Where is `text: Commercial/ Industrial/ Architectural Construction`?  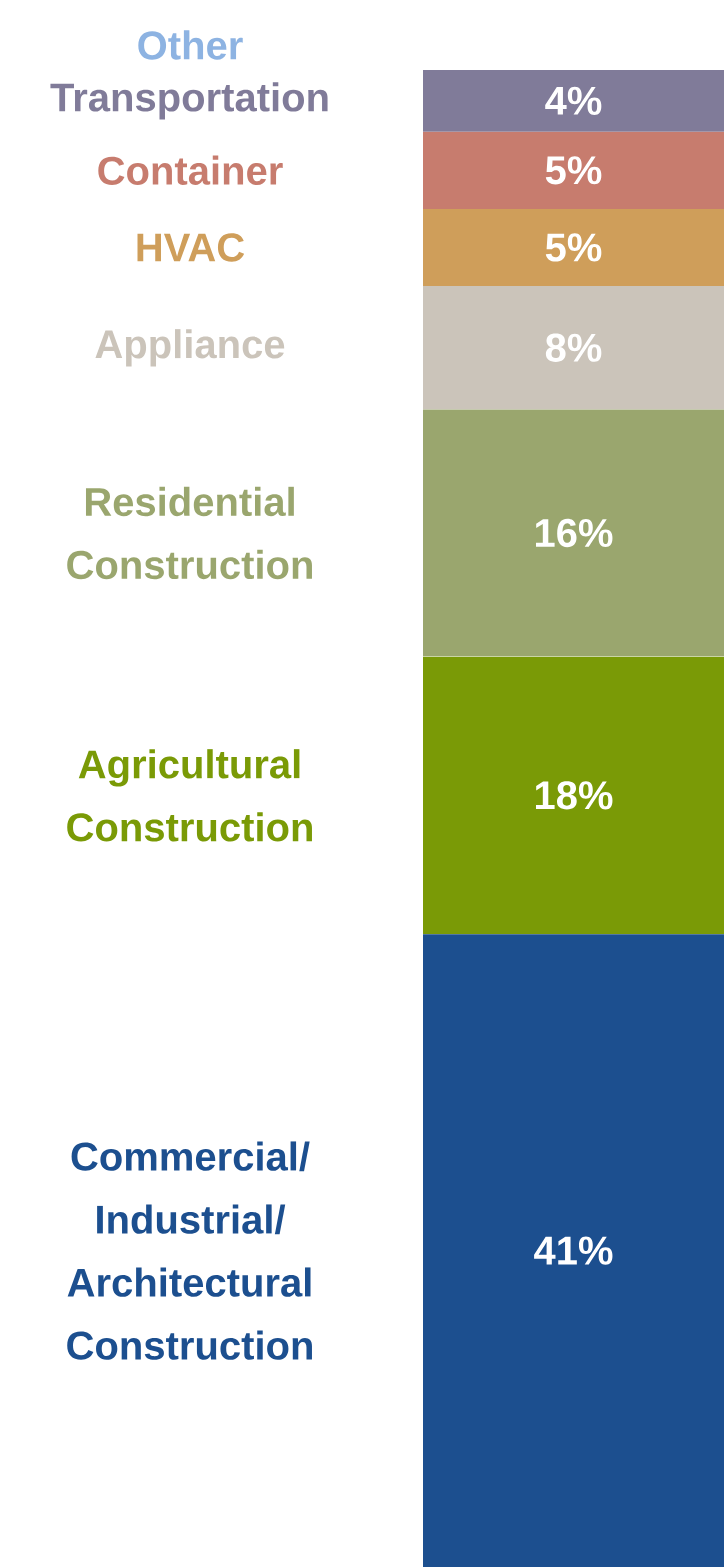 text: Commercial/ Industrial/ Architectural Construction is located at coordinates (189, 1250).